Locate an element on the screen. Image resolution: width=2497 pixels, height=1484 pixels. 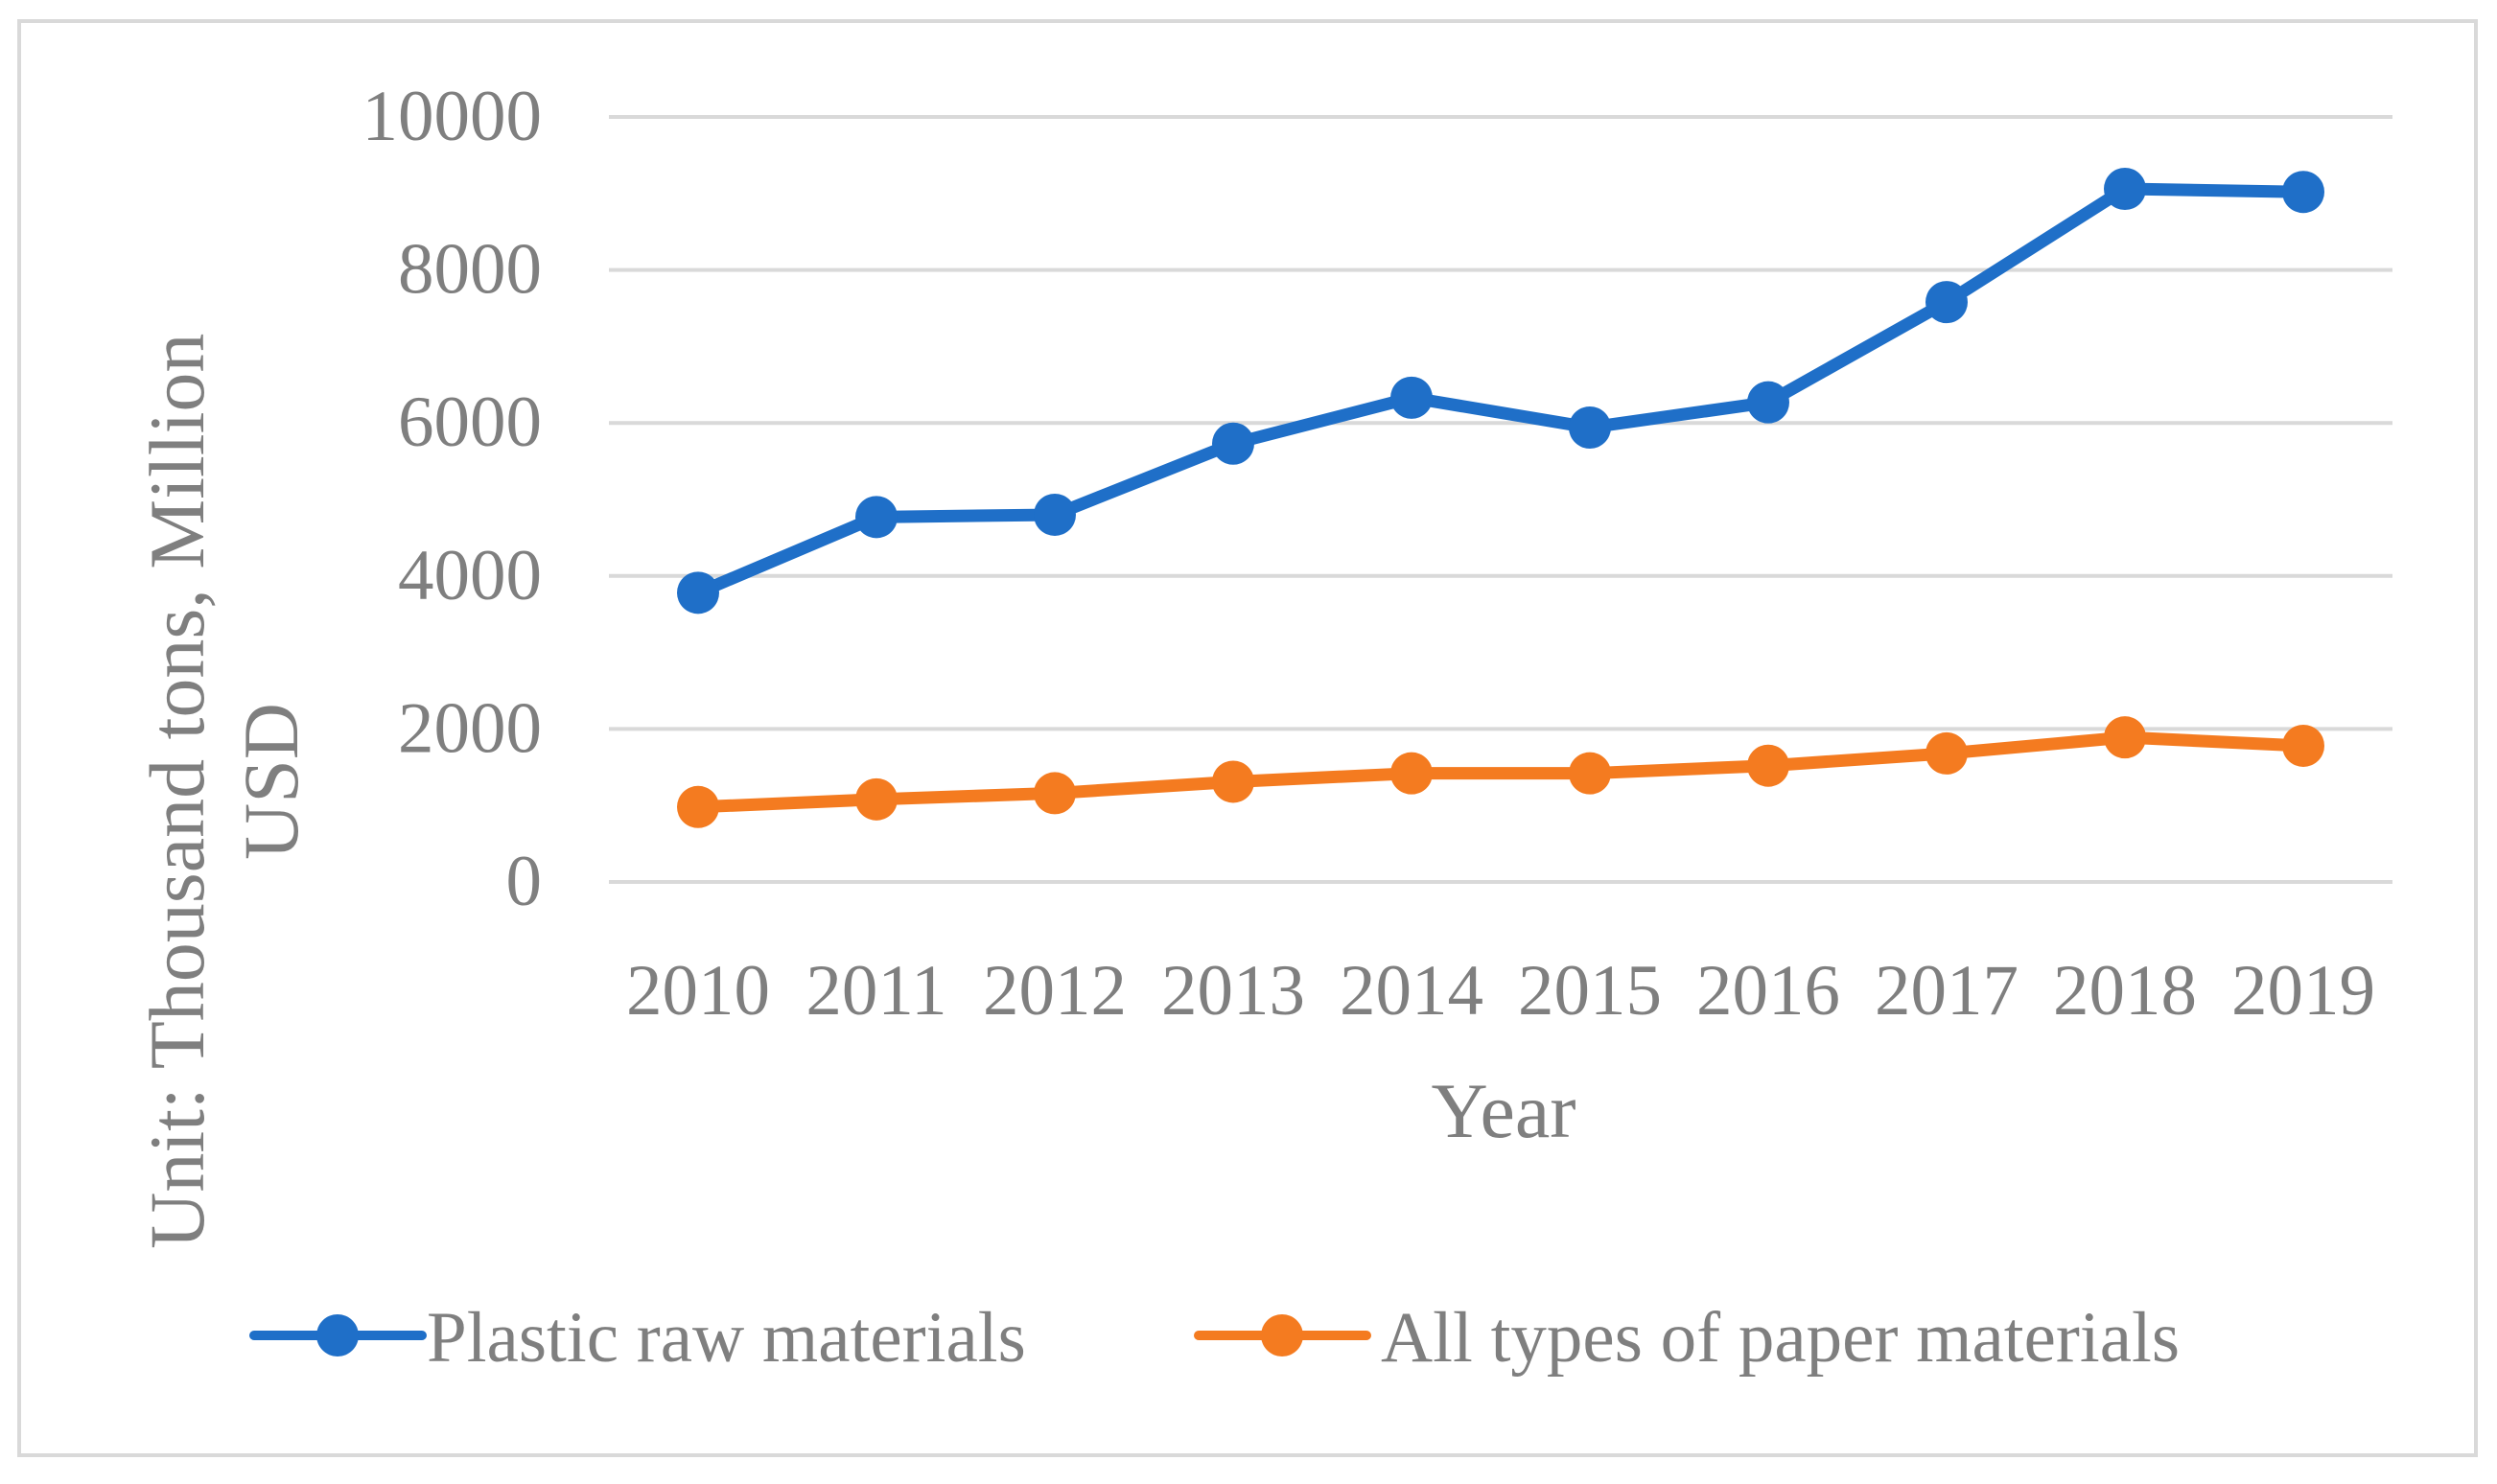
y-tick-label: 10000 is located at coordinates (452, 116).